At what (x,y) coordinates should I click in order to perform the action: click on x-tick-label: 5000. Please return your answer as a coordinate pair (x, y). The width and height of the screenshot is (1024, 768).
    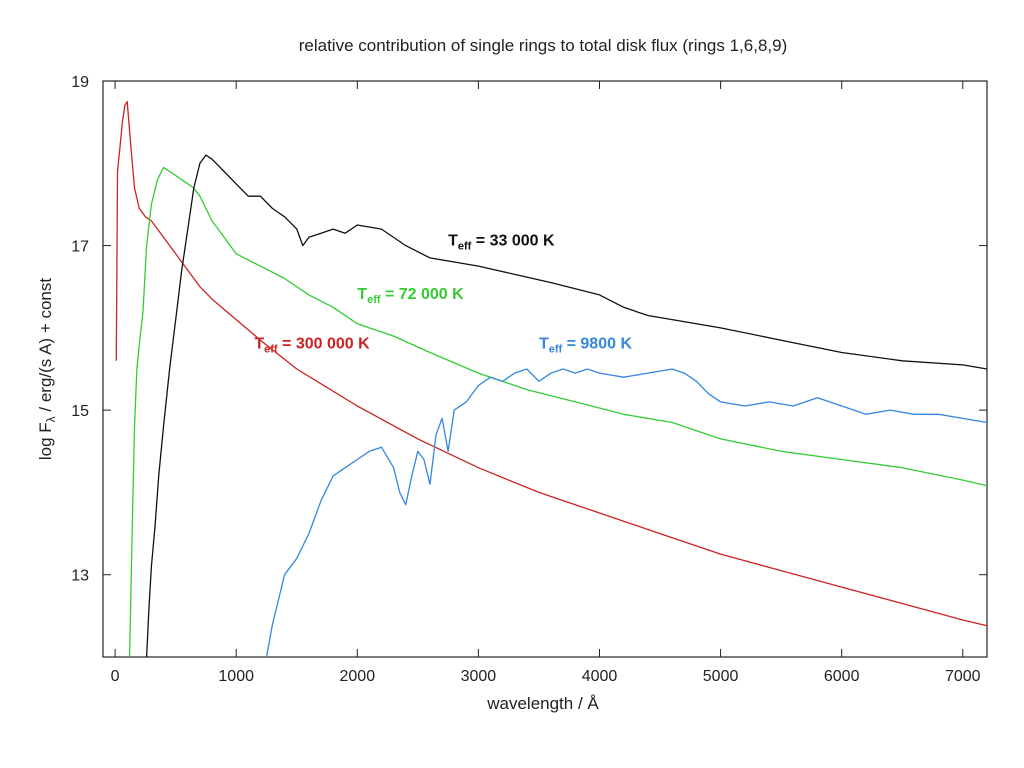
    Looking at the image, I should click on (721, 676).